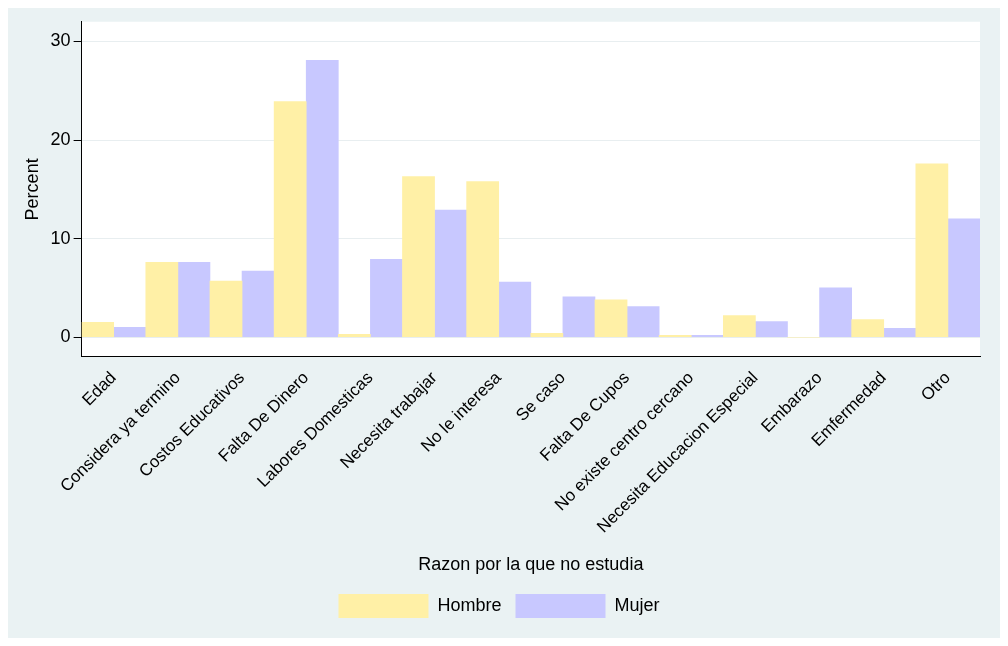  I want to click on x-axis-title: Razon por la que no estudia, so click(531, 564).